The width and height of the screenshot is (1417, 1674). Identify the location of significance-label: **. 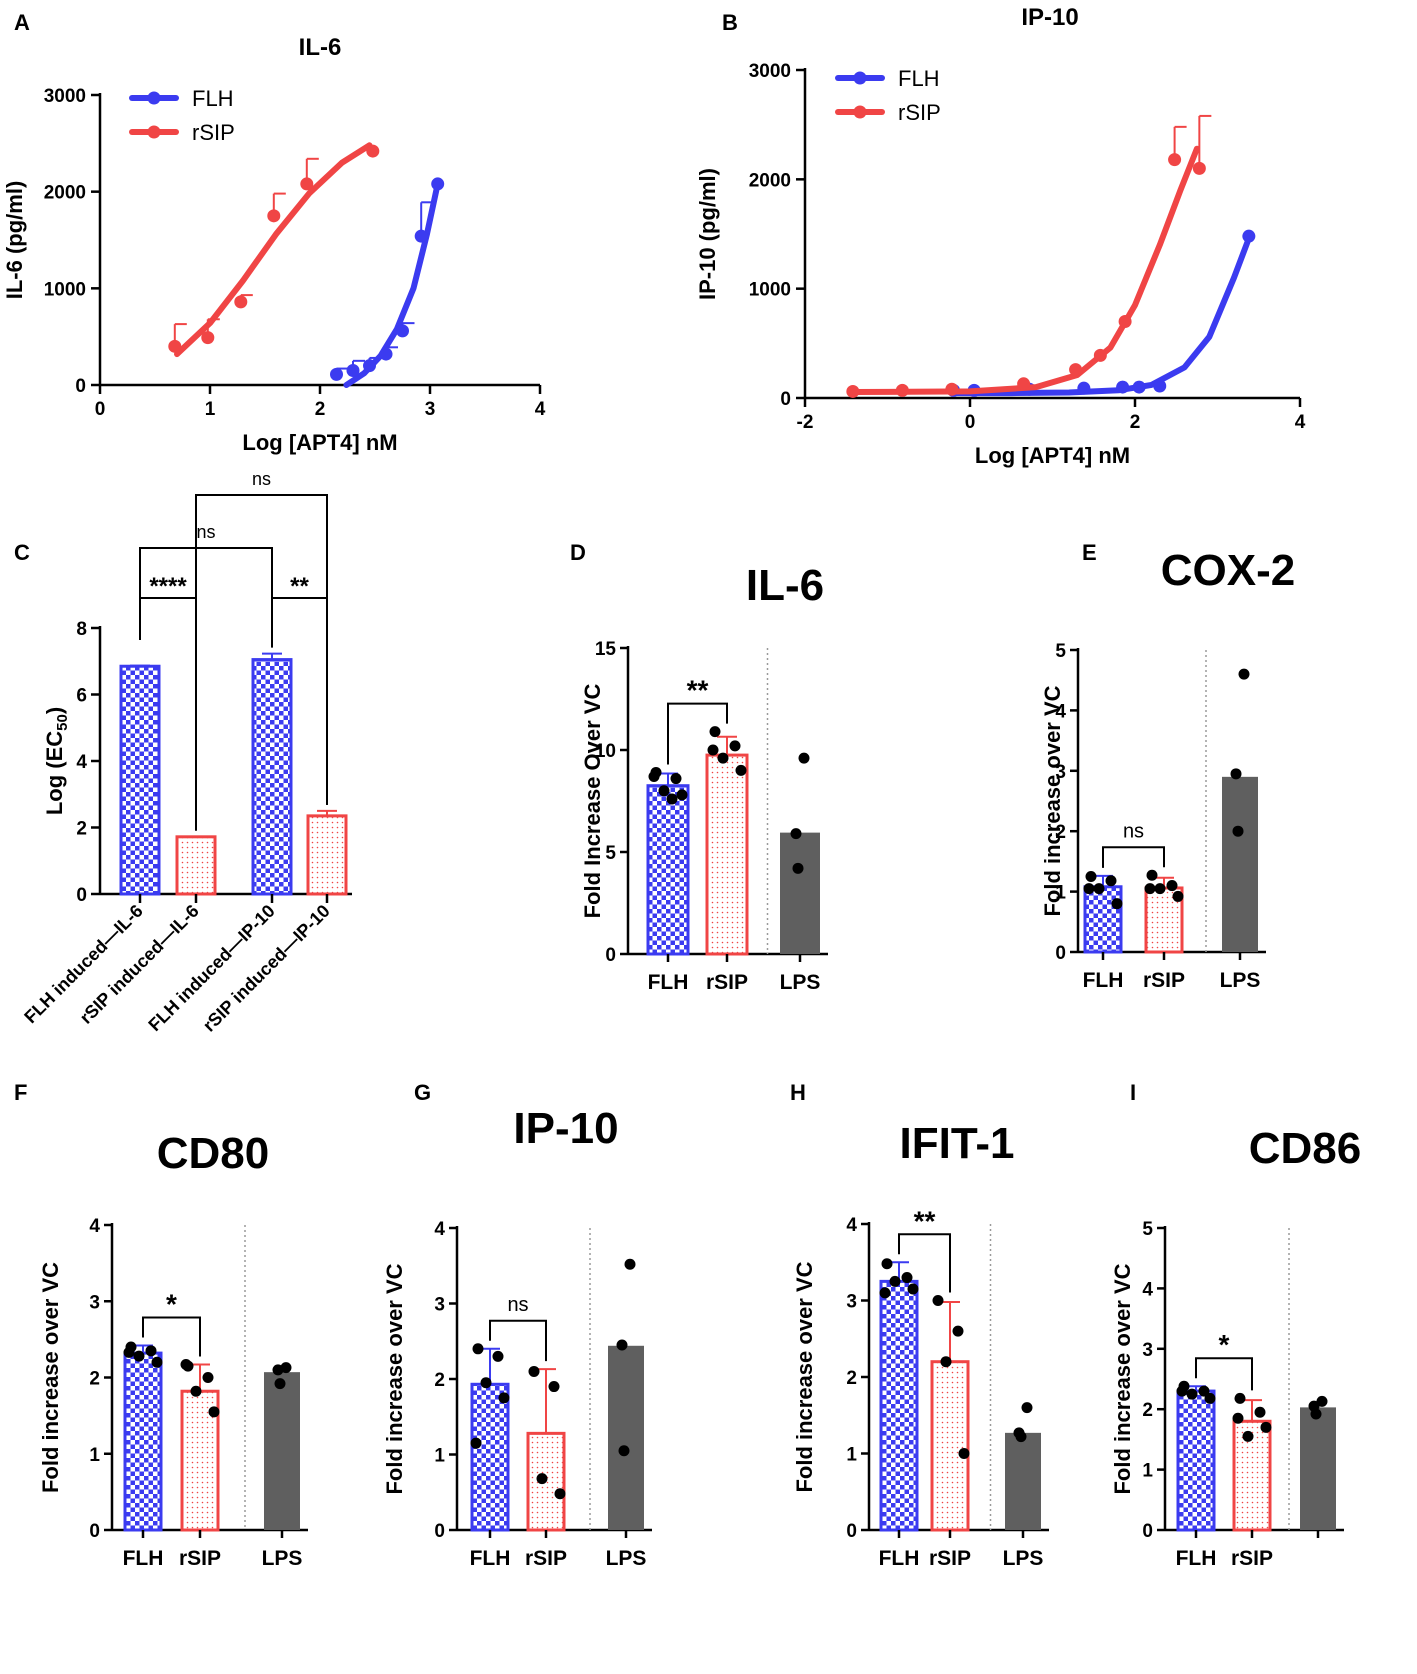
(698, 690).